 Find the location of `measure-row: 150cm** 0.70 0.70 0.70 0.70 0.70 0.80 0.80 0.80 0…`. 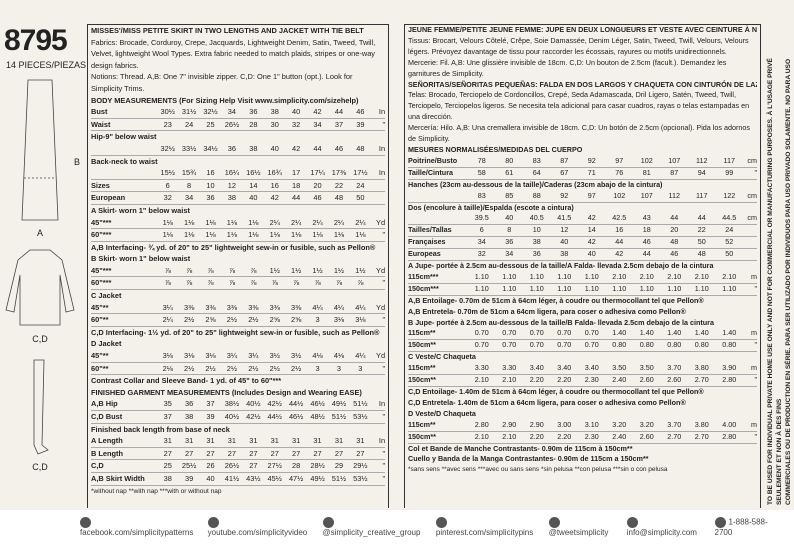

measure-row: 150cm** 0.70 0.70 0.70 0.70 0.70 0.80 0.80 0.80 0… is located at coordinates (582, 346).